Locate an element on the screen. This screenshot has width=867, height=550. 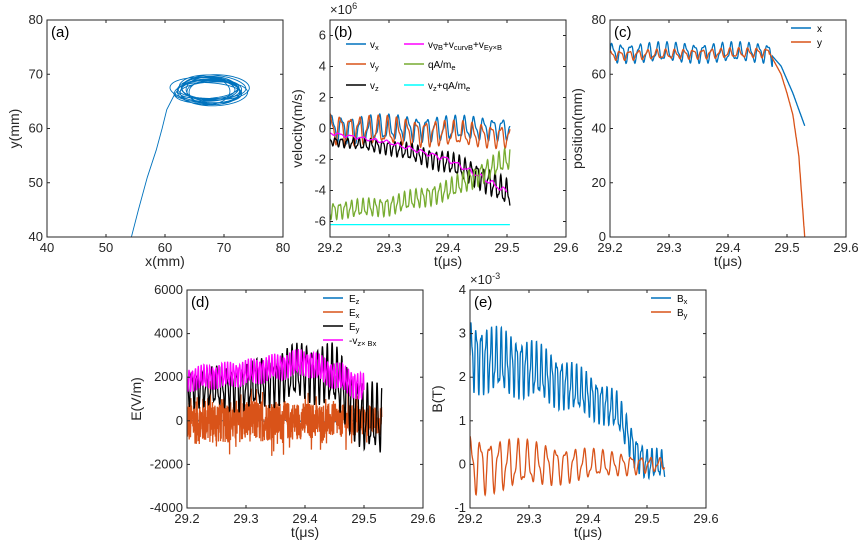
legend-label: x is located at coordinates (819, 29).